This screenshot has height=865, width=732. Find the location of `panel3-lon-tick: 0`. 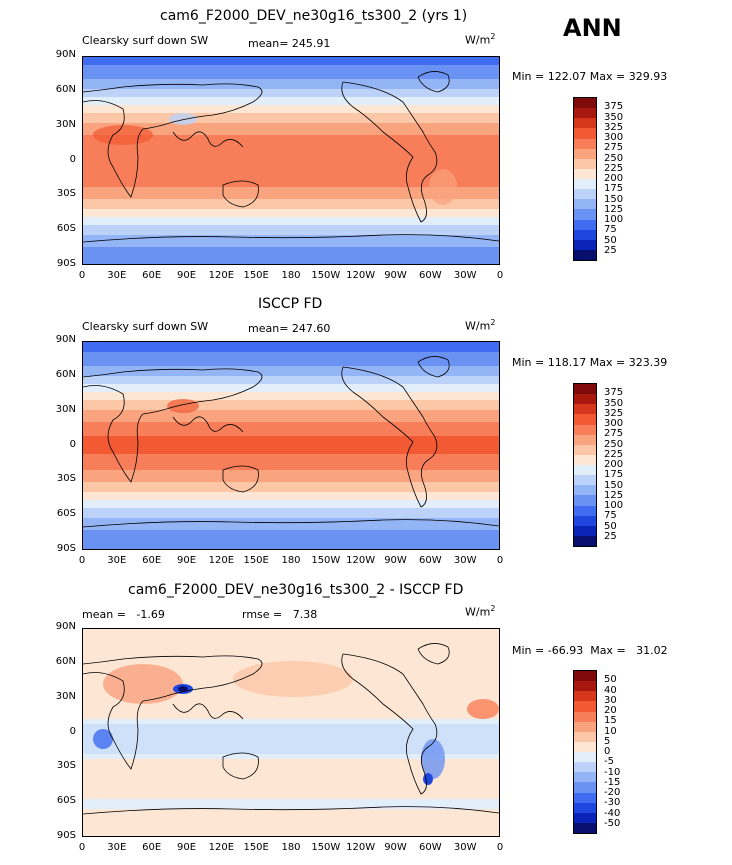

panel3-lon-tick: 0 is located at coordinates (82, 847).